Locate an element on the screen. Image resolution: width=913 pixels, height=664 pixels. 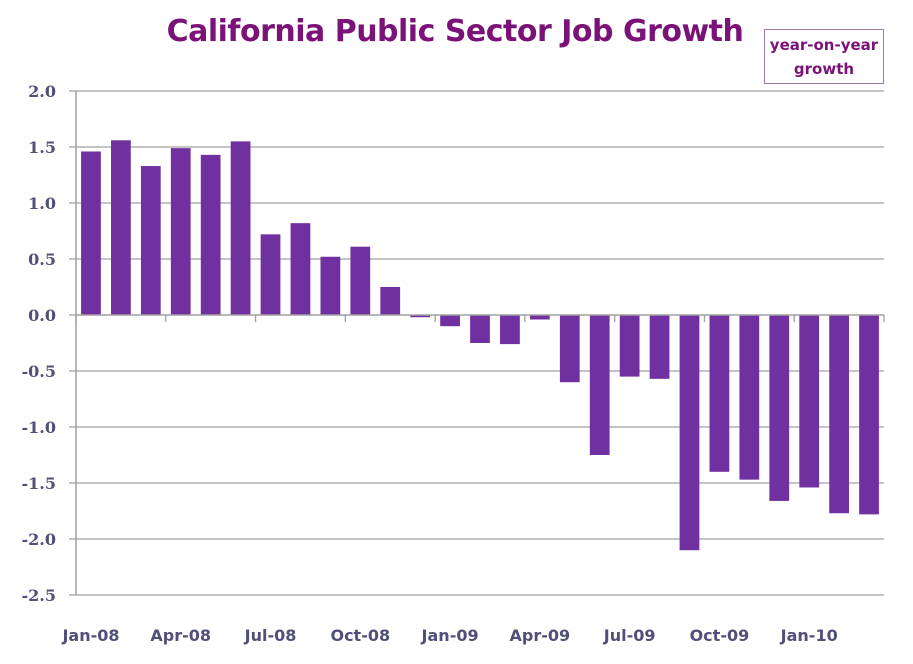
y-tick-label: 2.0 is located at coordinates (42, 91).